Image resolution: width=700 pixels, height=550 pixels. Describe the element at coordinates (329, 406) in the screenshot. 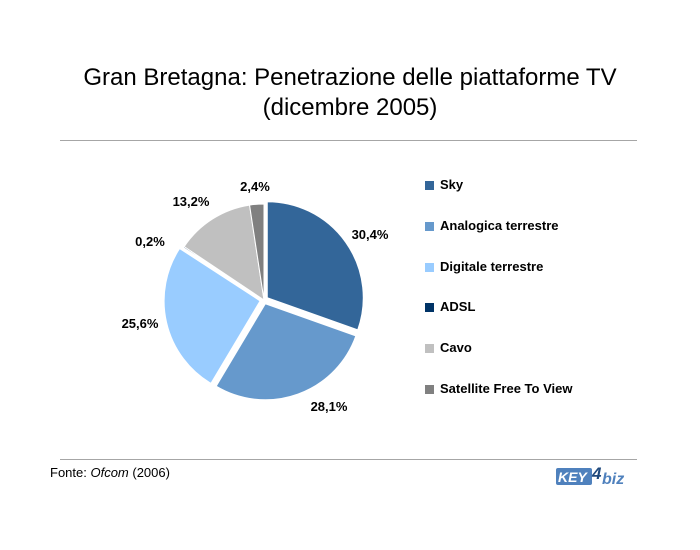

I see `data-label-analogica-terrestre: 28,1%` at that location.